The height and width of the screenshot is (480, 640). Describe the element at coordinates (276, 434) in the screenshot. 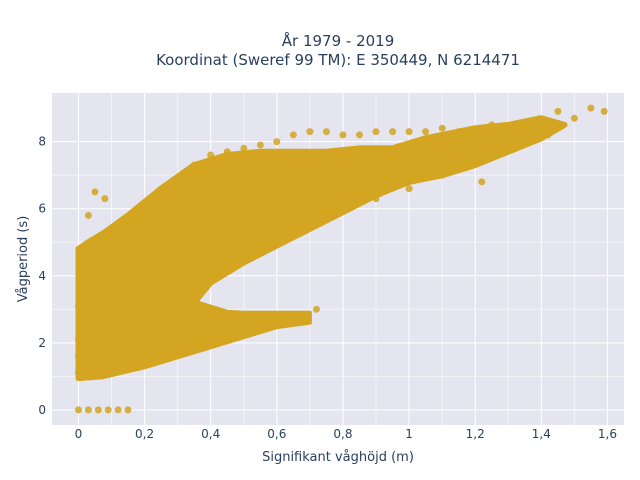

I see `x-tick-label: 0,6` at that location.